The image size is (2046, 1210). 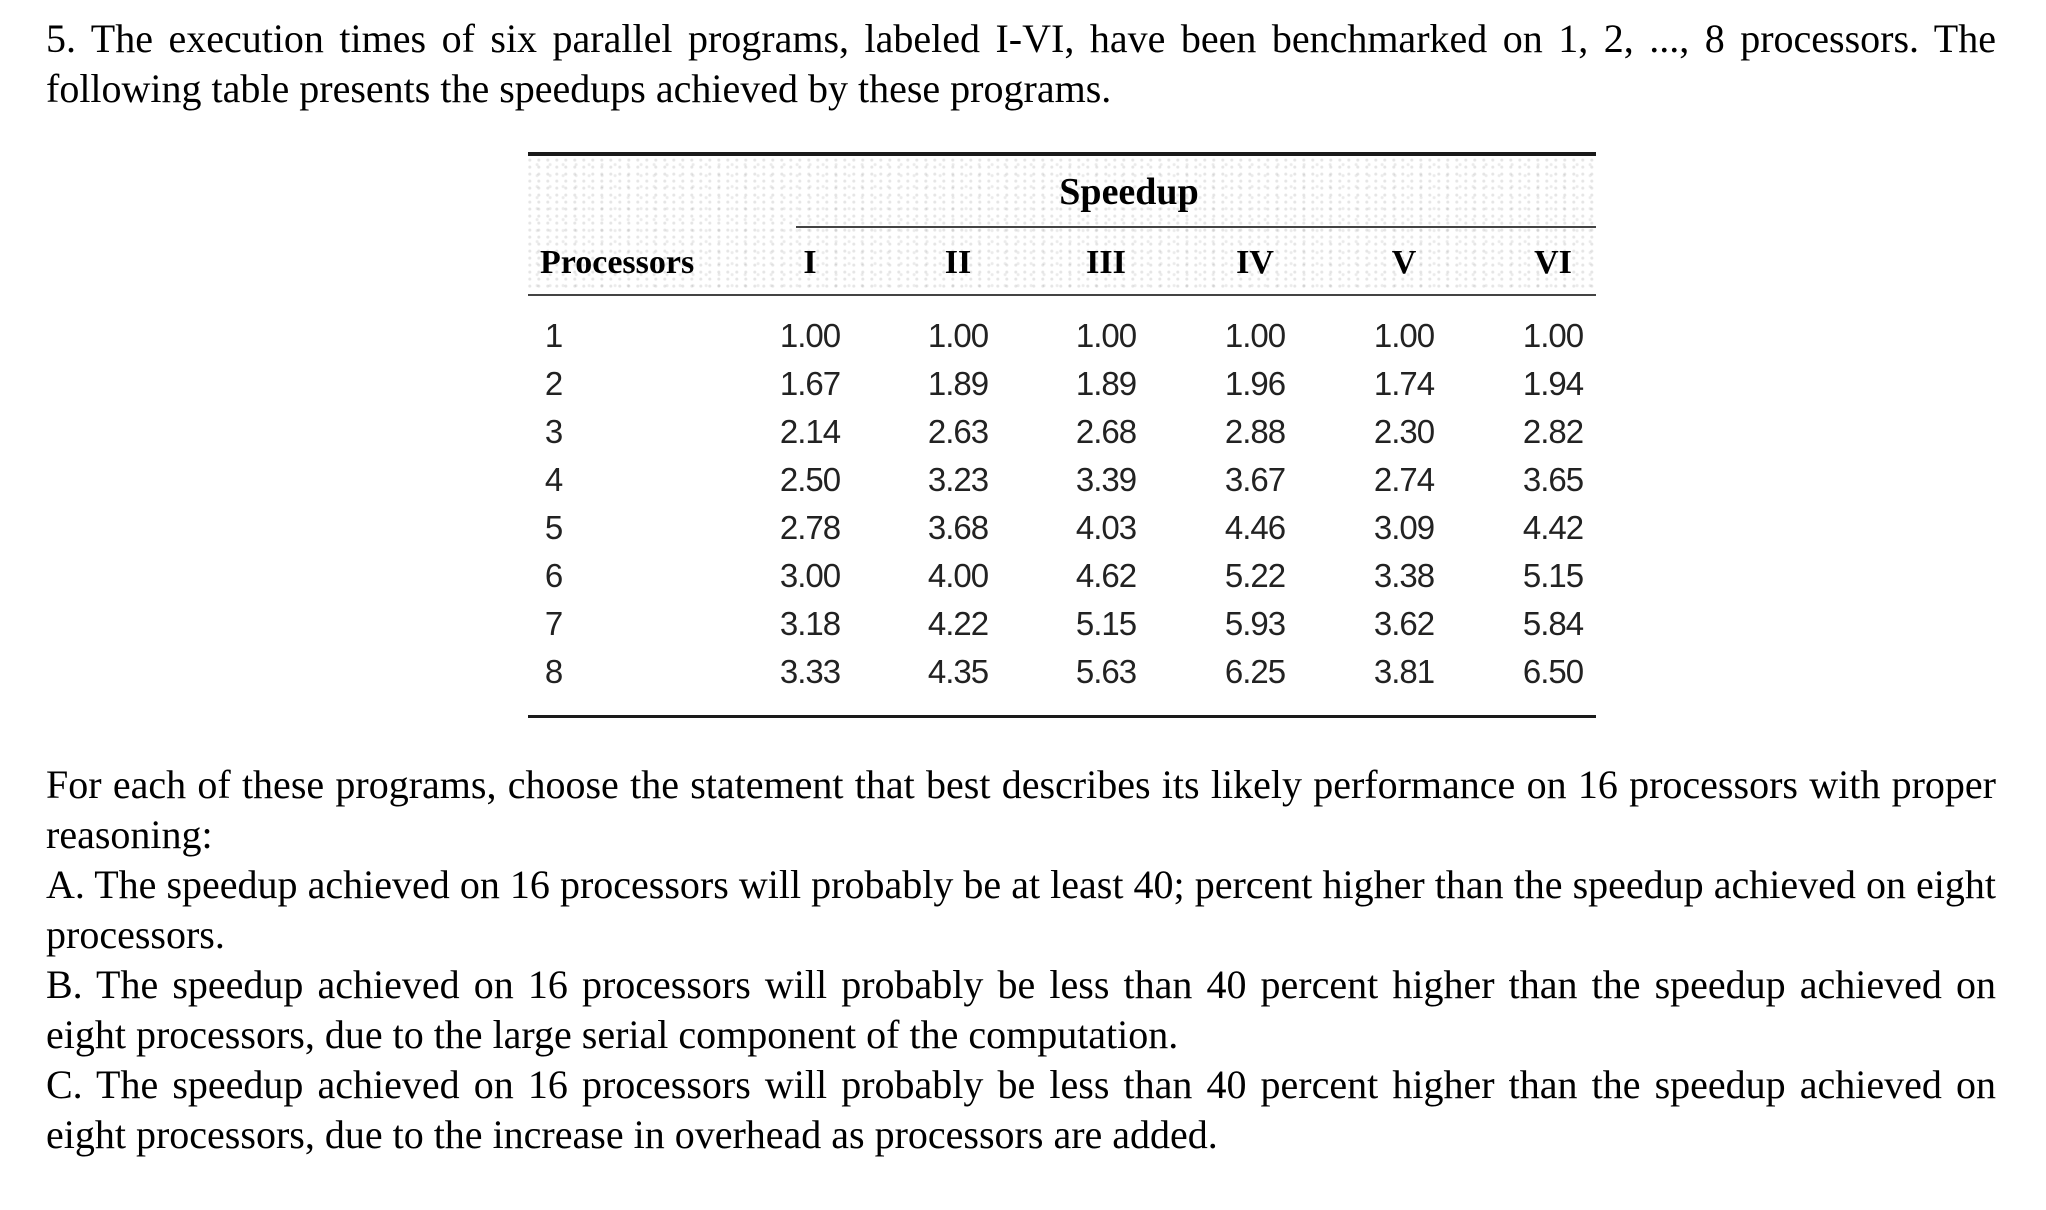 I want to click on speedup-cell: 4.46, so click(x=1255, y=527).